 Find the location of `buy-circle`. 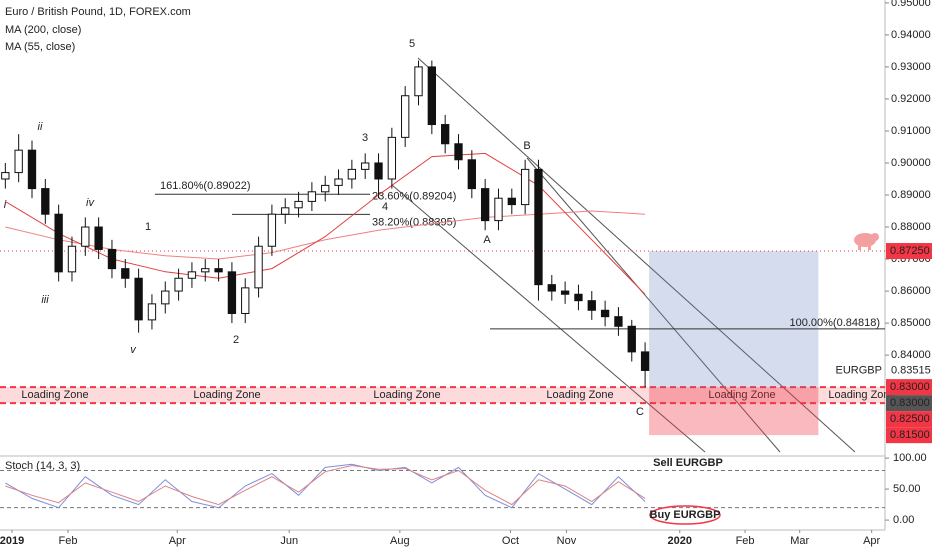

buy-circle is located at coordinates (685, 515).